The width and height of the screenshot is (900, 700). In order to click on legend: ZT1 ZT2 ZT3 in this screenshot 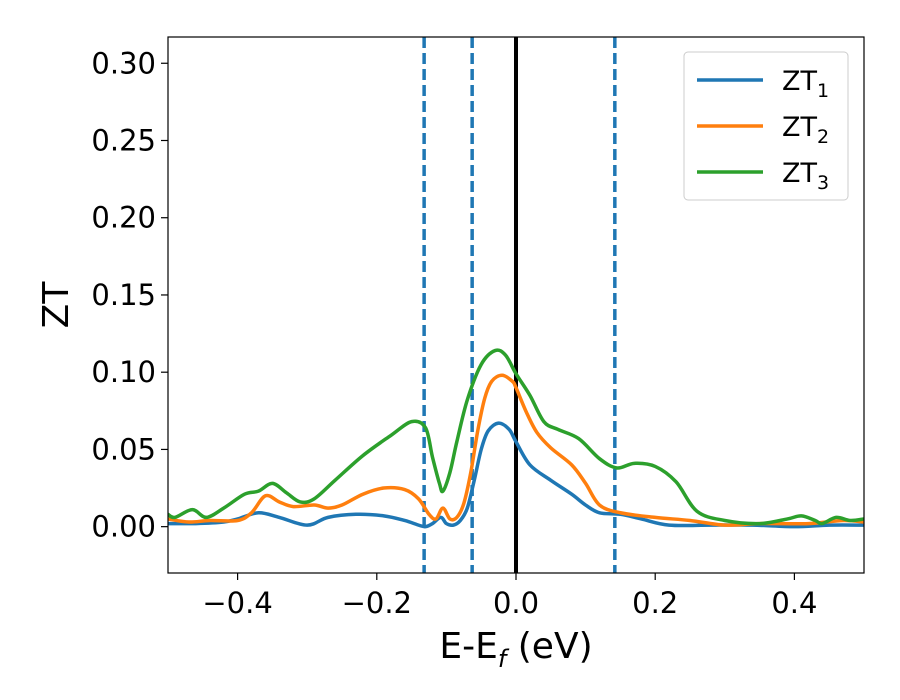, I will do `click(766, 126)`.